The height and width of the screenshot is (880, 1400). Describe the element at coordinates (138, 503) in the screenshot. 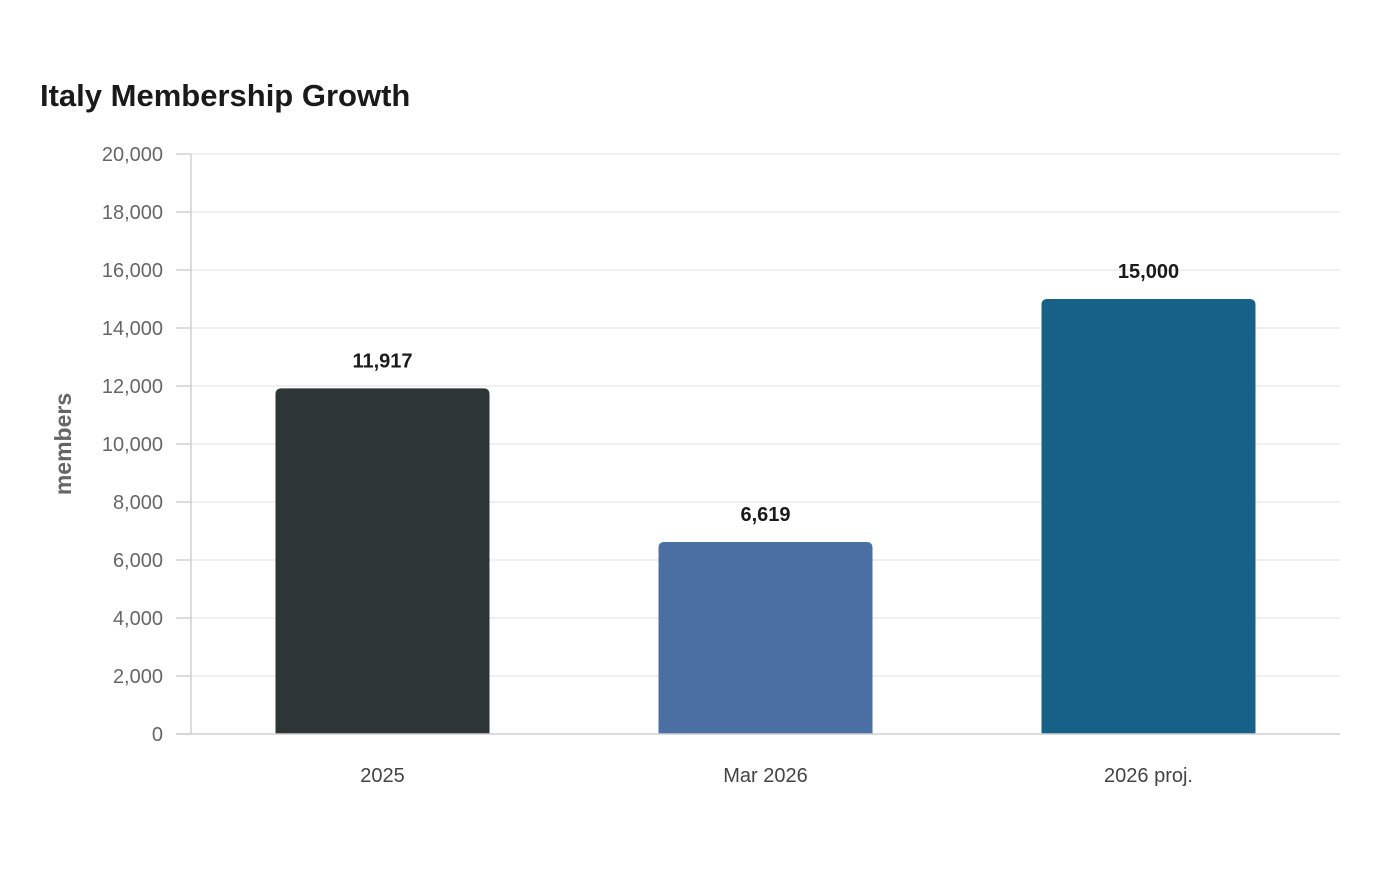

I see `y-tick-label: 8,000` at that location.